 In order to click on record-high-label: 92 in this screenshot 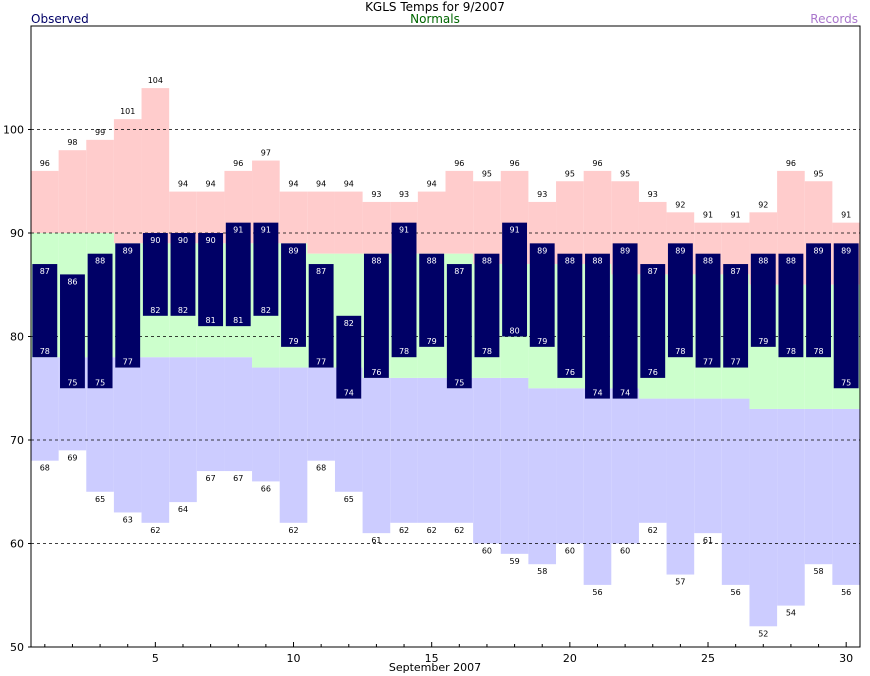, I will do `click(680, 204)`.